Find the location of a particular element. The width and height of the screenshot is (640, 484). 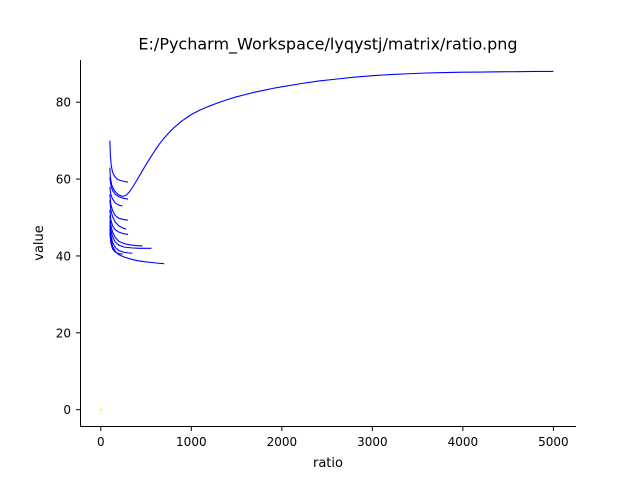

y-axis-label: value is located at coordinates (39, 243).